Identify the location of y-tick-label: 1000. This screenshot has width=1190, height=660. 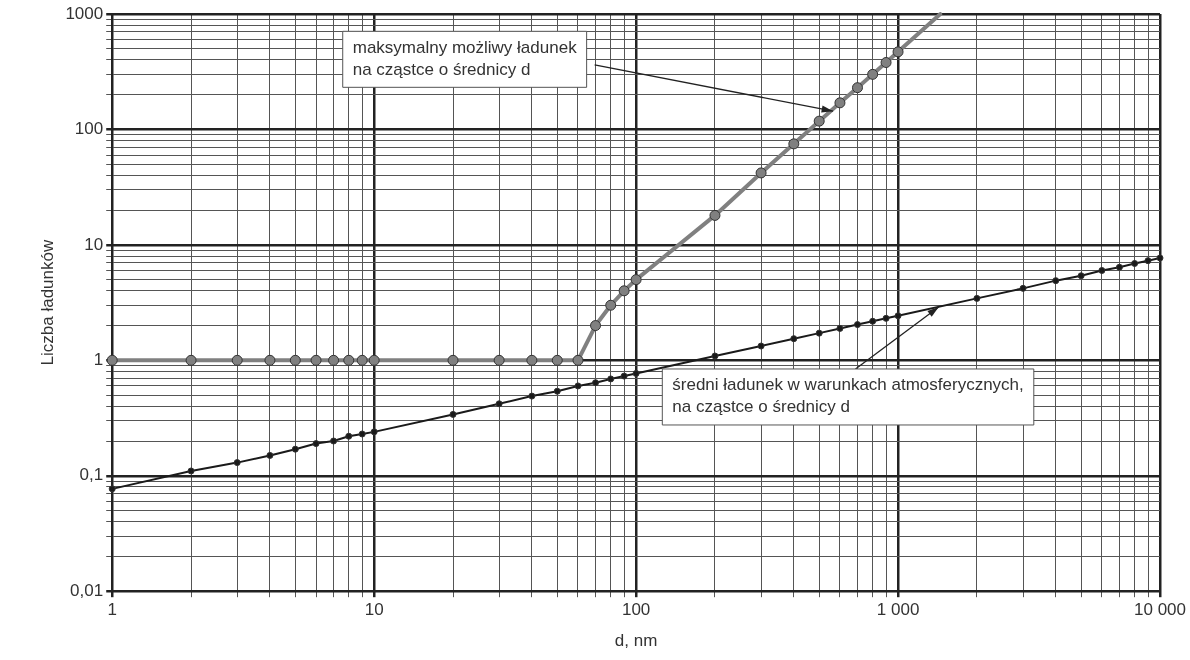
(84, 13).